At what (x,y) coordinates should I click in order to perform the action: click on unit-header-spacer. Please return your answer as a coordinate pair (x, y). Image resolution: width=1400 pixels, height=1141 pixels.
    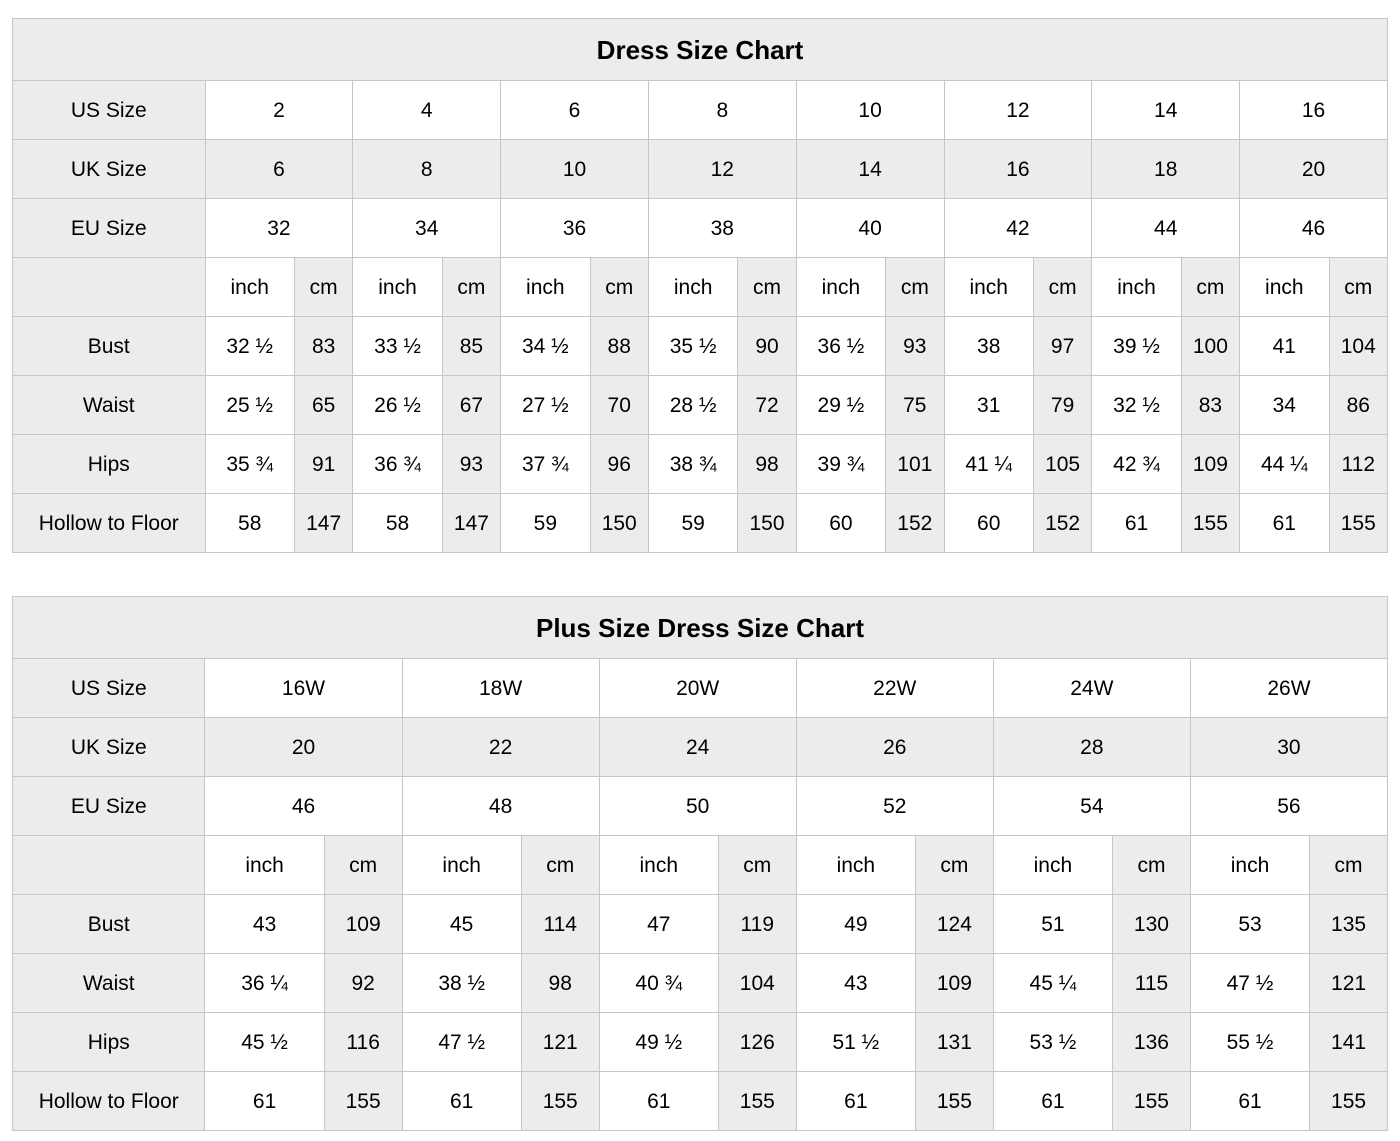
    Looking at the image, I should click on (108, 865).